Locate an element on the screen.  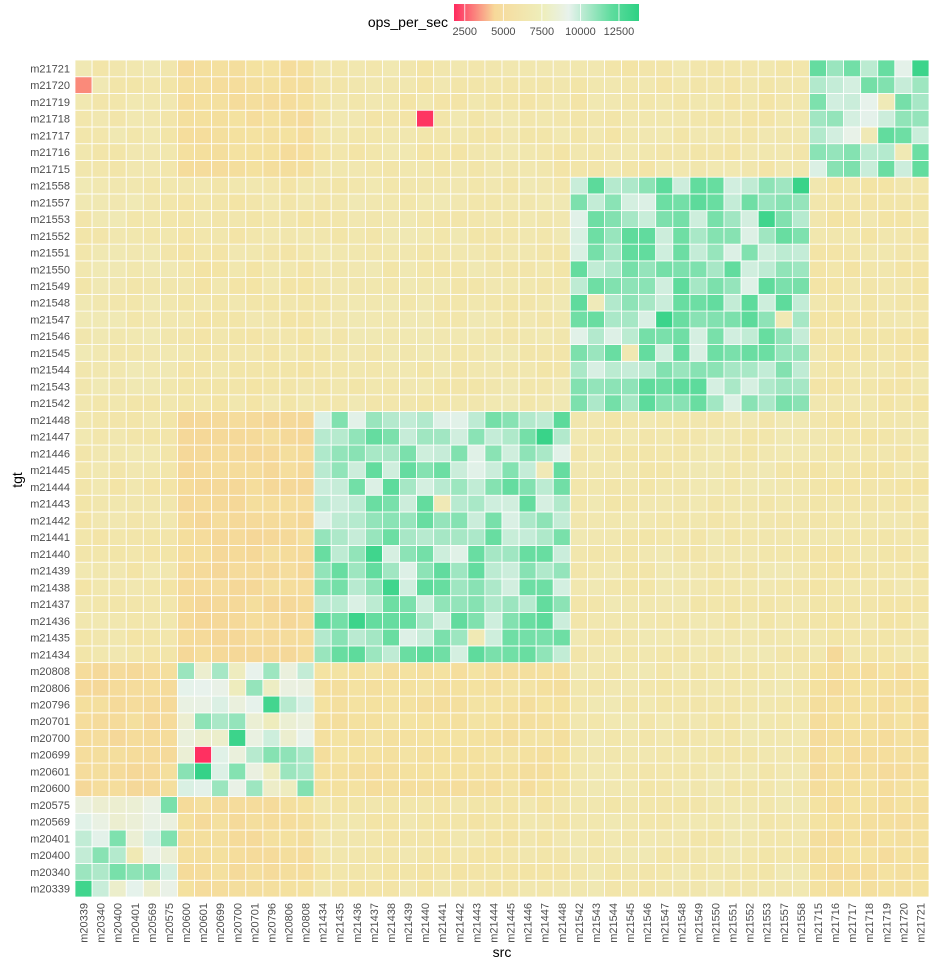
x-axis-title: src is located at coordinates (502, 952).